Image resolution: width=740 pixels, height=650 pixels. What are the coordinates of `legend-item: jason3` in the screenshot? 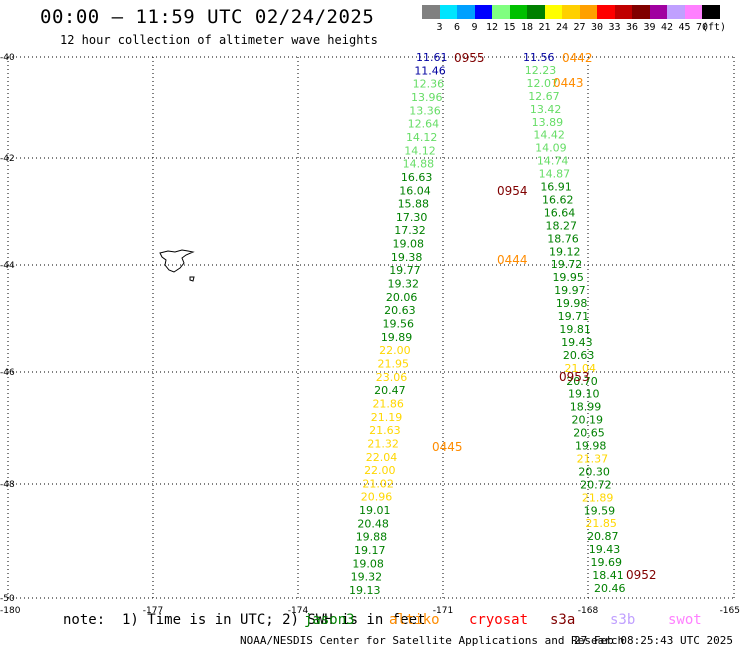 It's located at (329, 620).